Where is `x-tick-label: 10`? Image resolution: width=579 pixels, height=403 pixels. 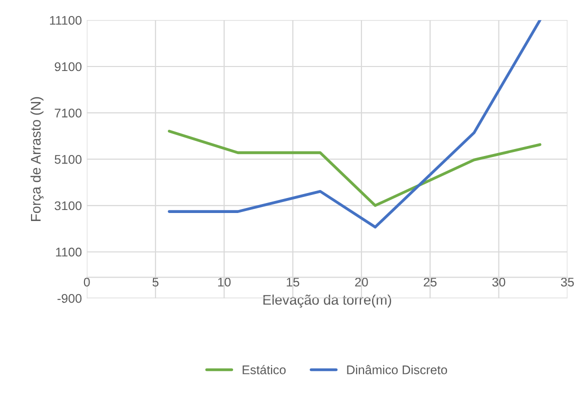
x-tick-label: 10 is located at coordinates (224, 282).